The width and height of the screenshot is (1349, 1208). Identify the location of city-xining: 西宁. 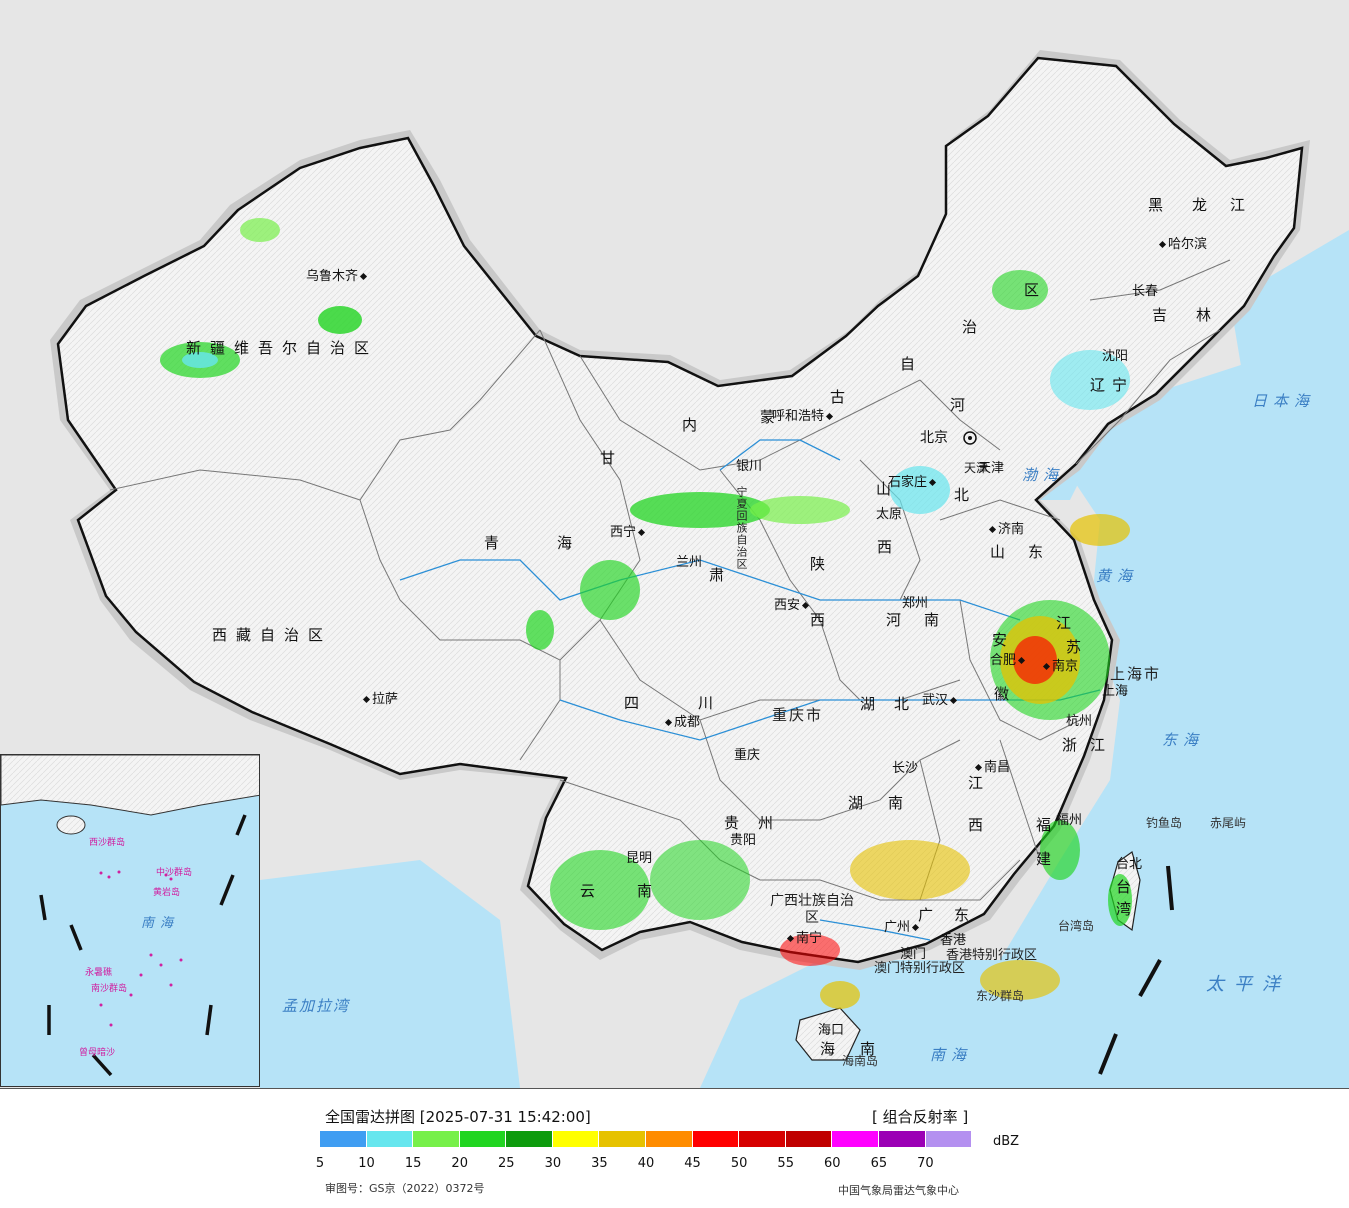
(628, 532).